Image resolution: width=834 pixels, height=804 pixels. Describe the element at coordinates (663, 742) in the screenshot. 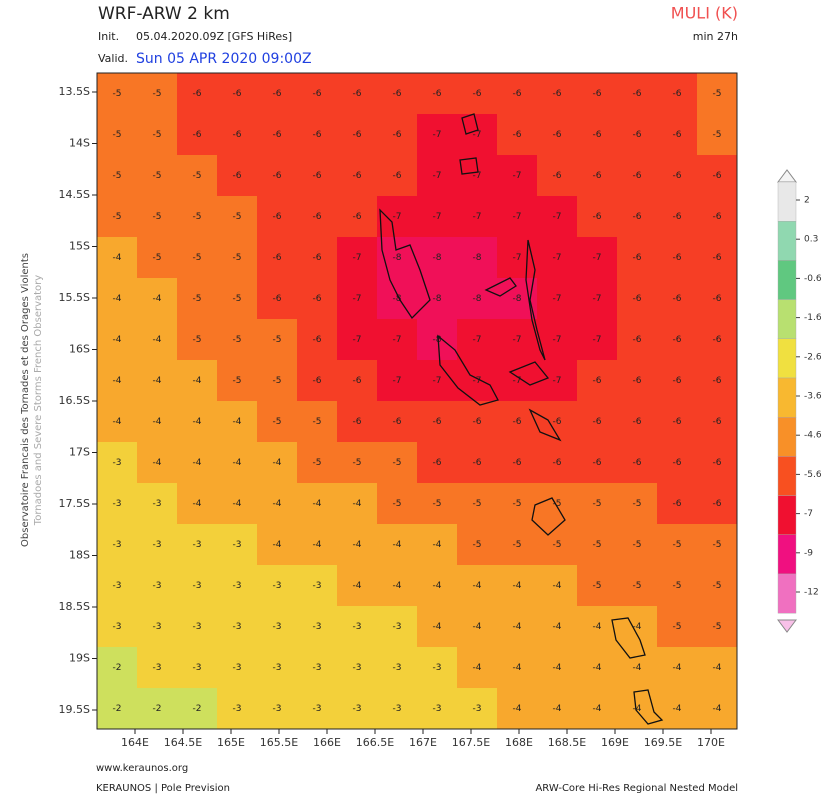

I see `lon-label: 169.5E` at that location.